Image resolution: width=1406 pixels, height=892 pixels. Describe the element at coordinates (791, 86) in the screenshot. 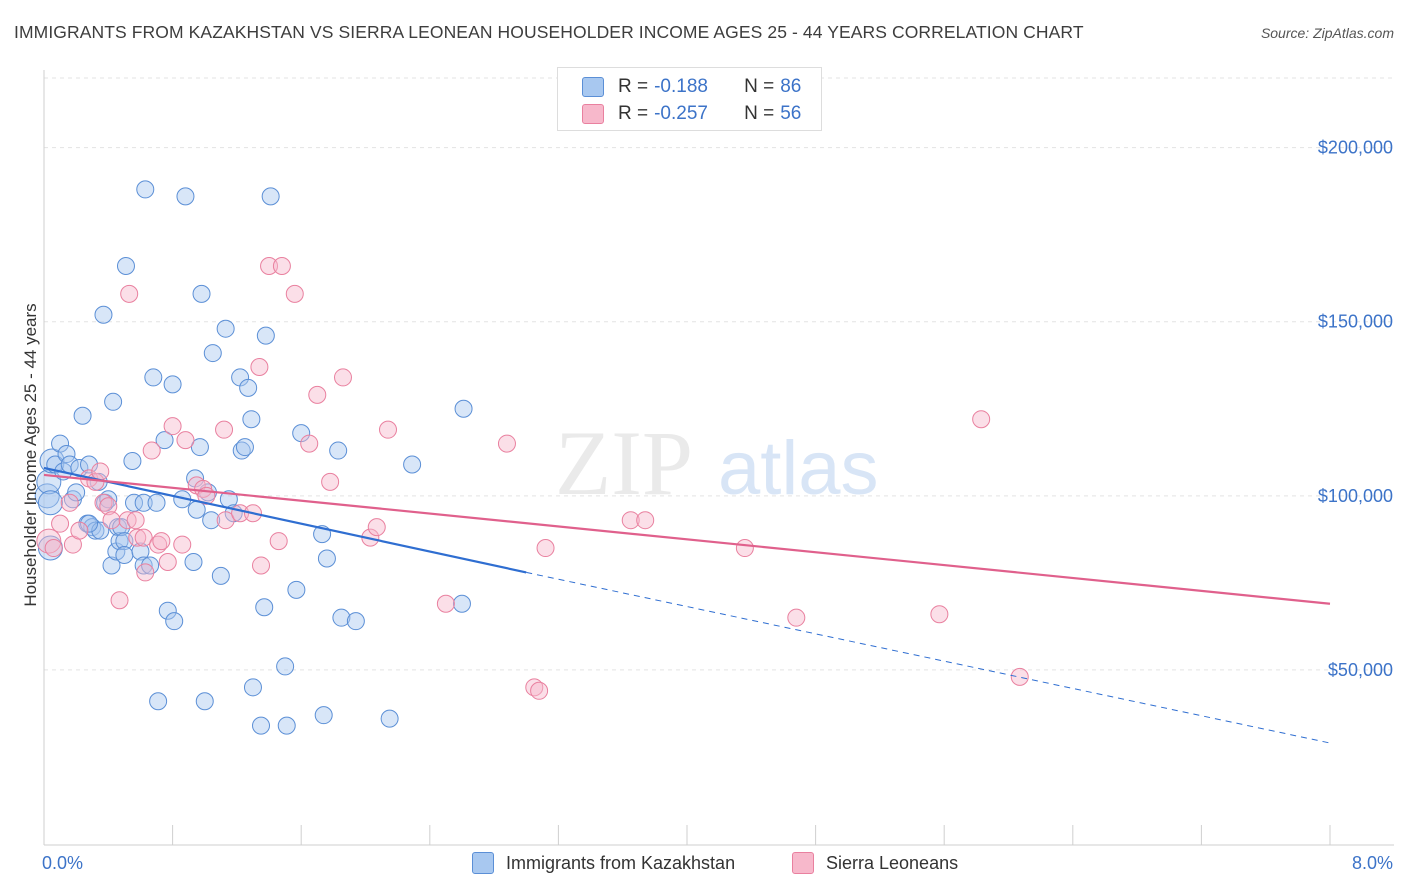

I see `legend-n-value: 86` at that location.